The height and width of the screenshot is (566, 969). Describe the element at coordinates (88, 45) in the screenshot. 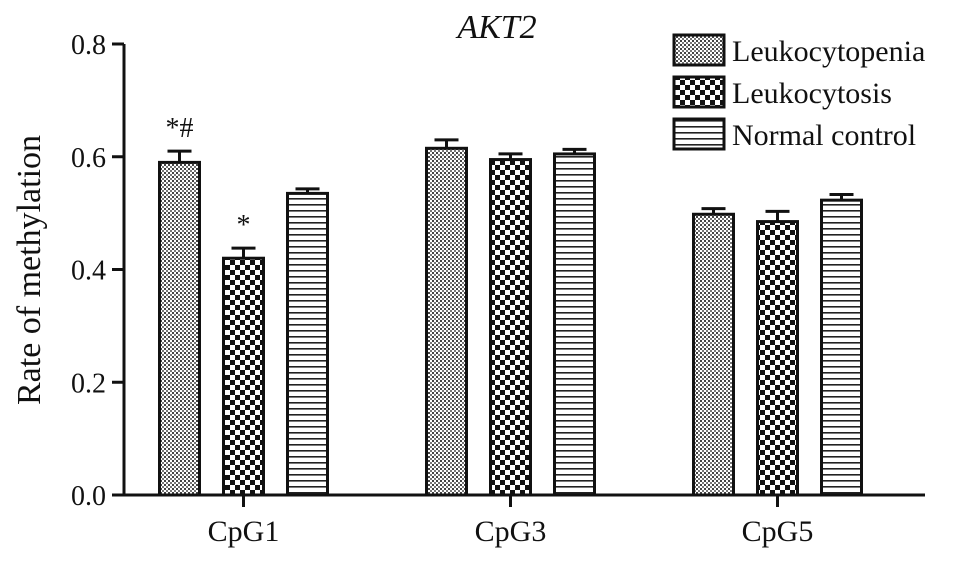

I see `y-tick-label: 0.8` at that location.